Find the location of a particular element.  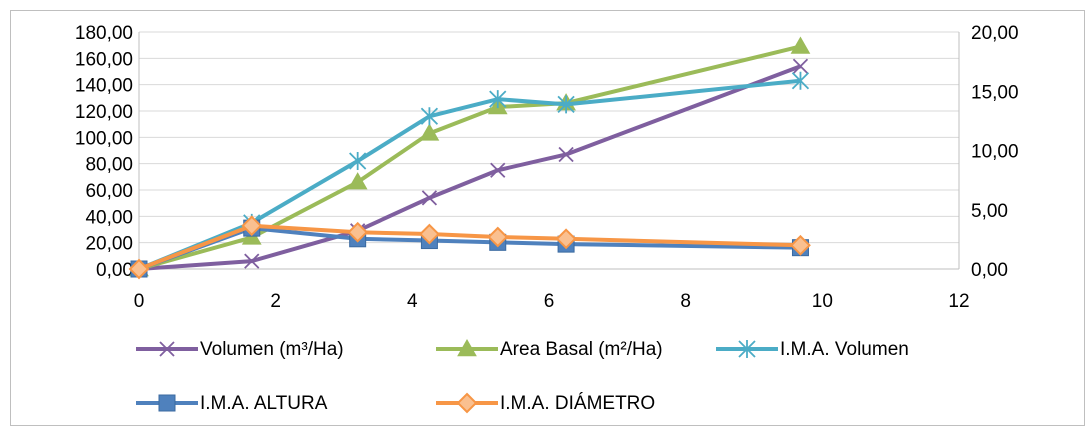

square-marker-shape is located at coordinates (167, 403).